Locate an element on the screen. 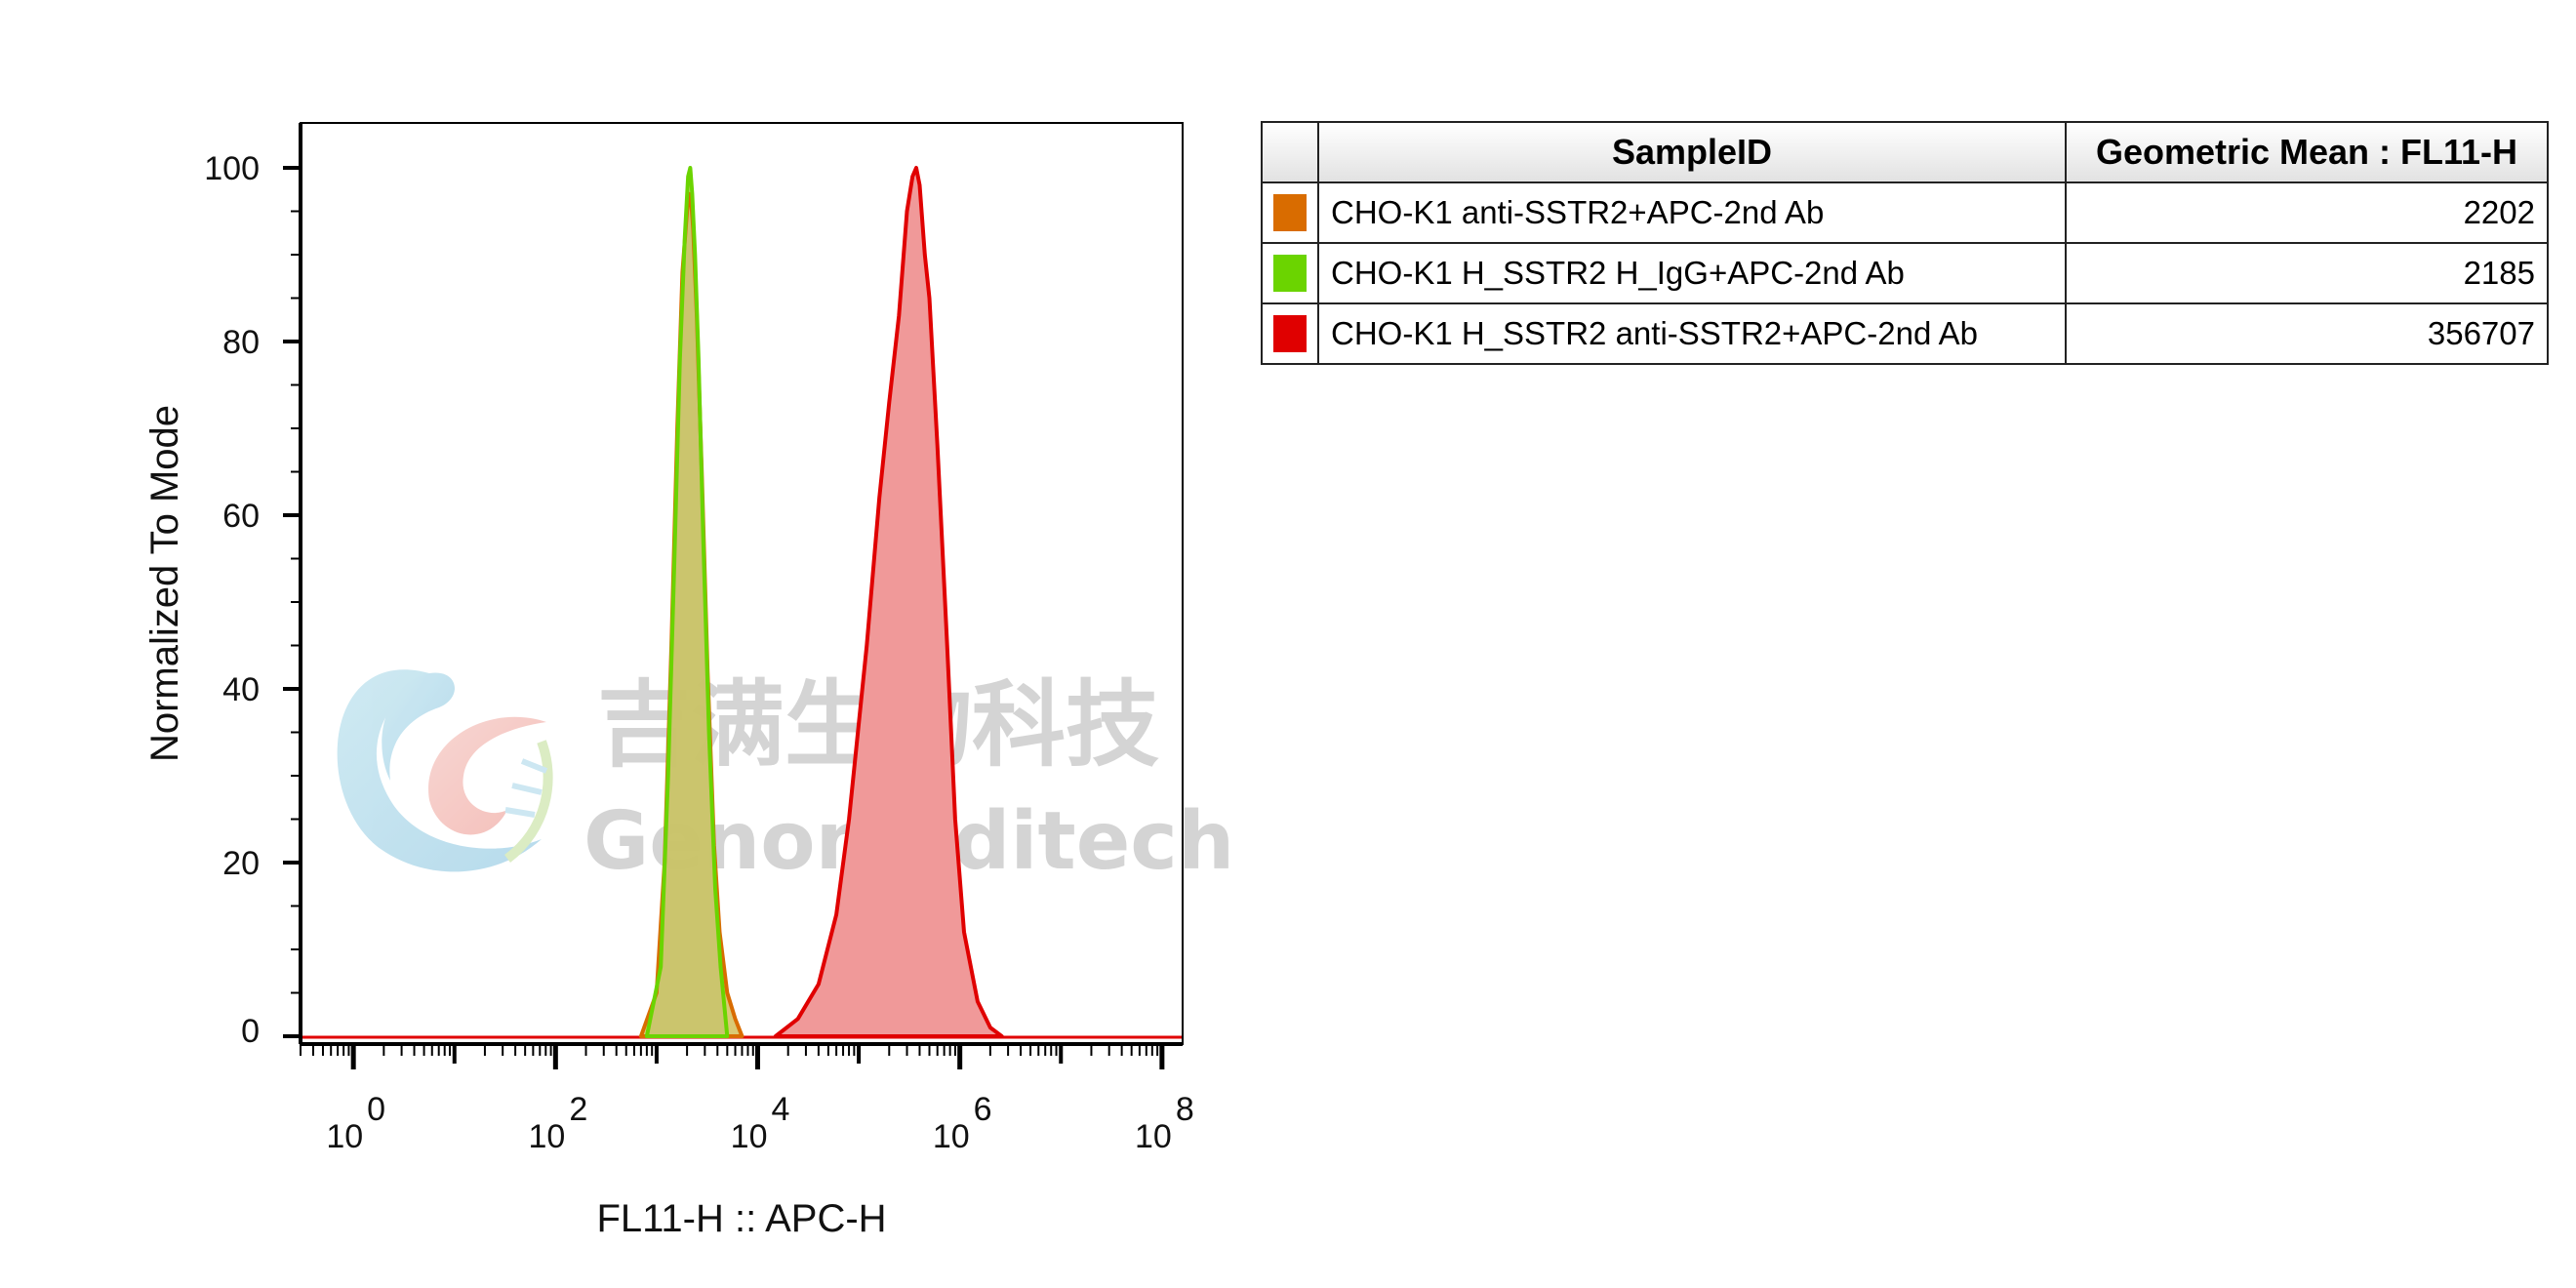  y-tick-label: 100 is located at coordinates (232, 168).